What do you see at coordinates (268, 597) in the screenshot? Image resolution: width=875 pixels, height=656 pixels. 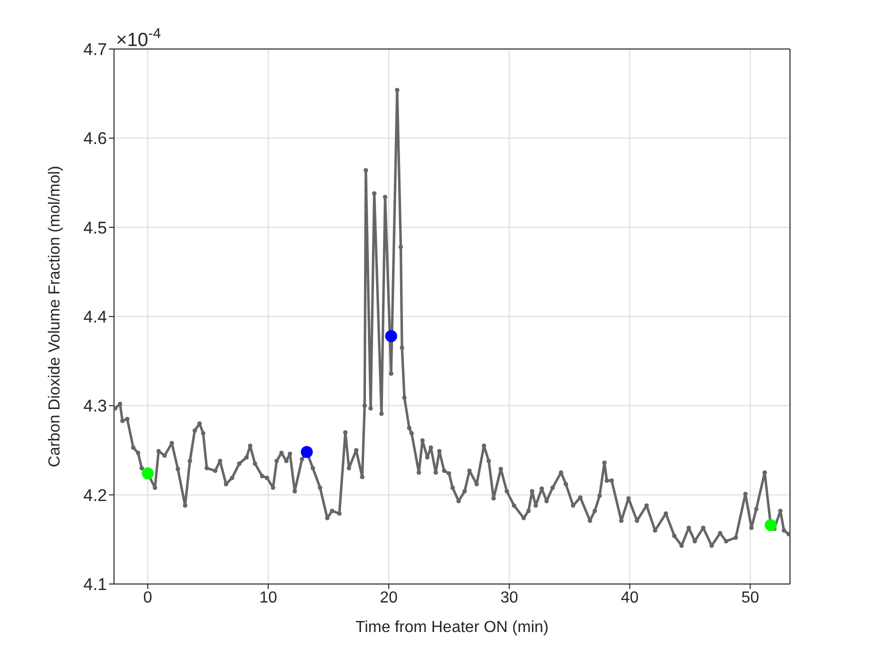 I see `x-tick-label: 10` at bounding box center [268, 597].